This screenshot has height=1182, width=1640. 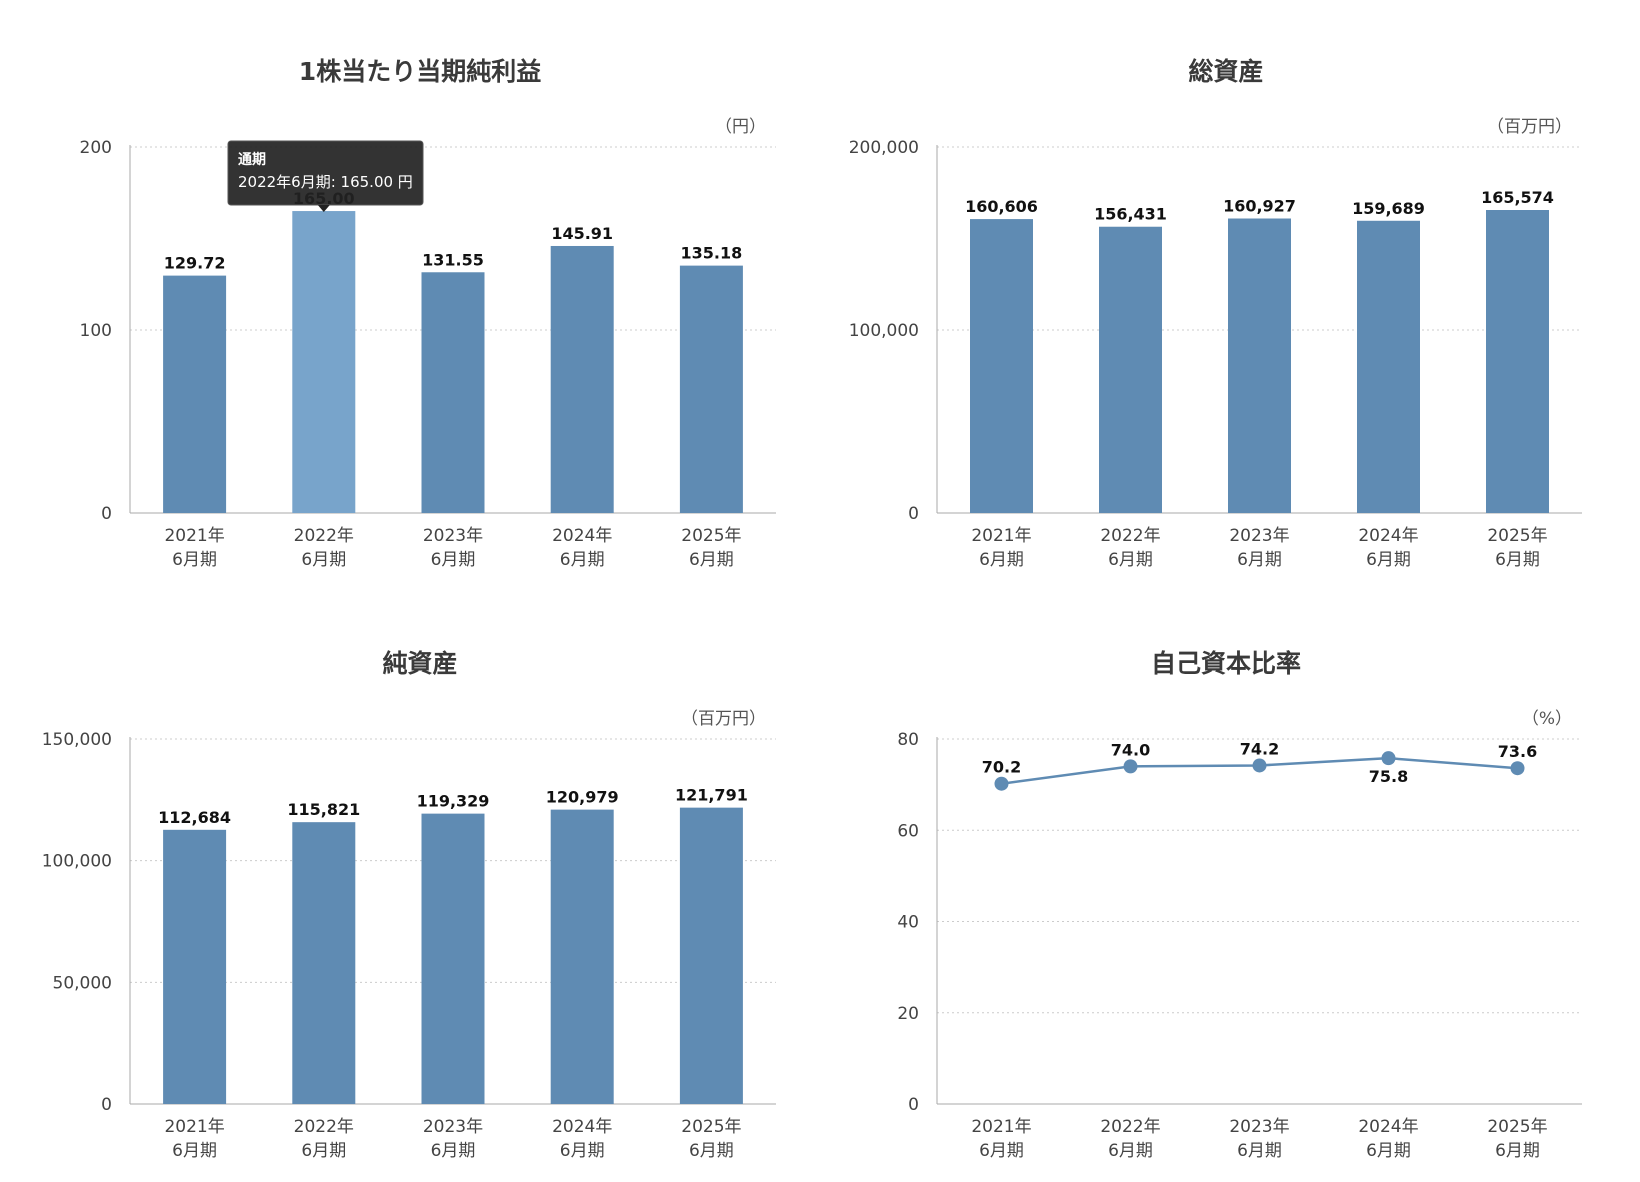 I want to click on tooltip-text: 2022年6月期: 165.00 円, so click(x=325, y=182).